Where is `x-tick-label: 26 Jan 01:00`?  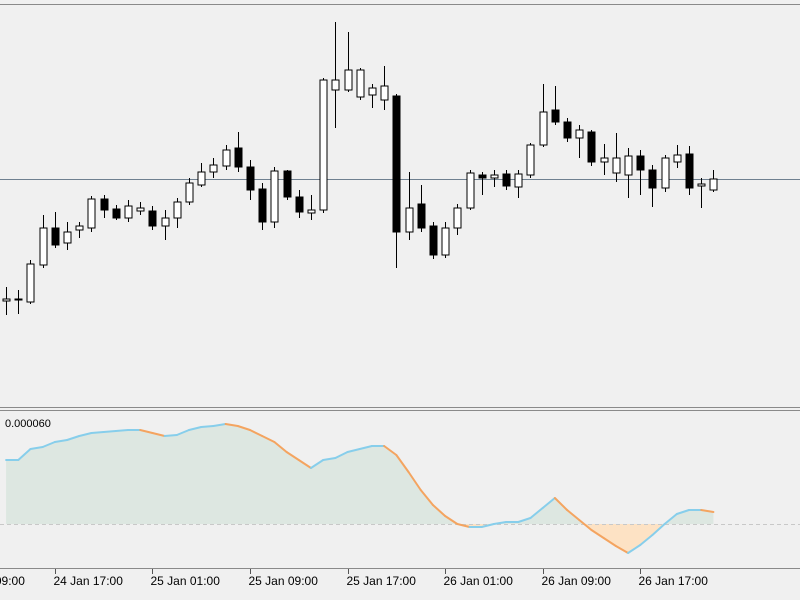 x-tick-label: 26 Jan 01:00 is located at coordinates (479, 581).